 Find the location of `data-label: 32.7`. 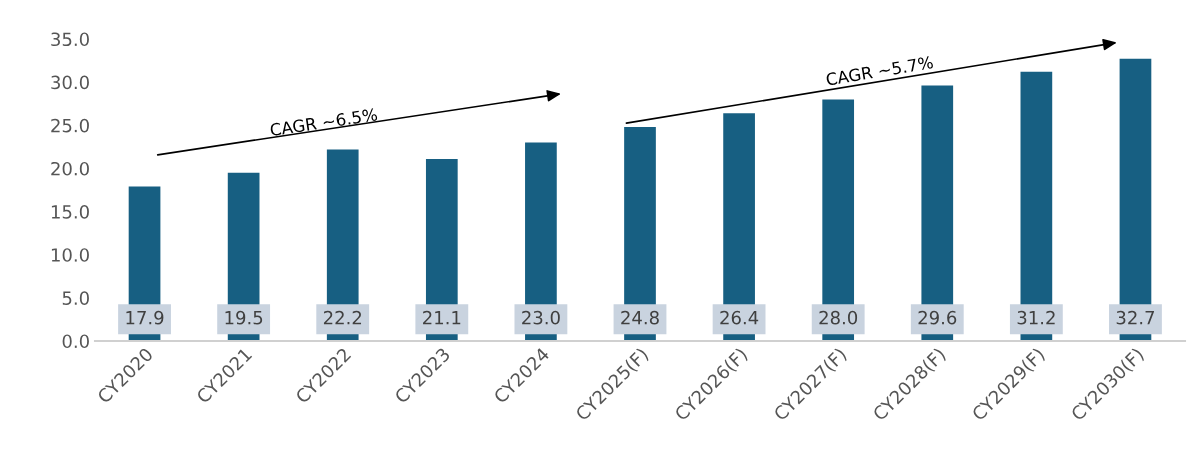

data-label: 32.7 is located at coordinates (1135, 317).